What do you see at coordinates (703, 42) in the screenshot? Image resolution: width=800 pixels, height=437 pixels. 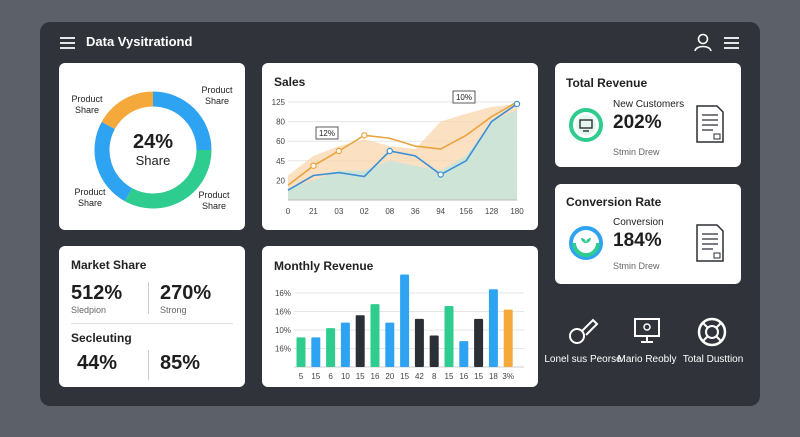 I see `user-icon` at bounding box center [703, 42].